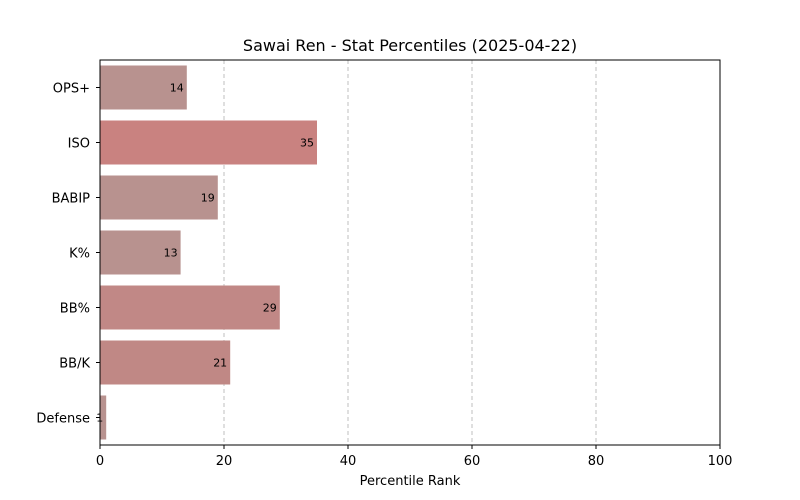  I want to click on y-tick-label: BABIP, so click(71, 199).